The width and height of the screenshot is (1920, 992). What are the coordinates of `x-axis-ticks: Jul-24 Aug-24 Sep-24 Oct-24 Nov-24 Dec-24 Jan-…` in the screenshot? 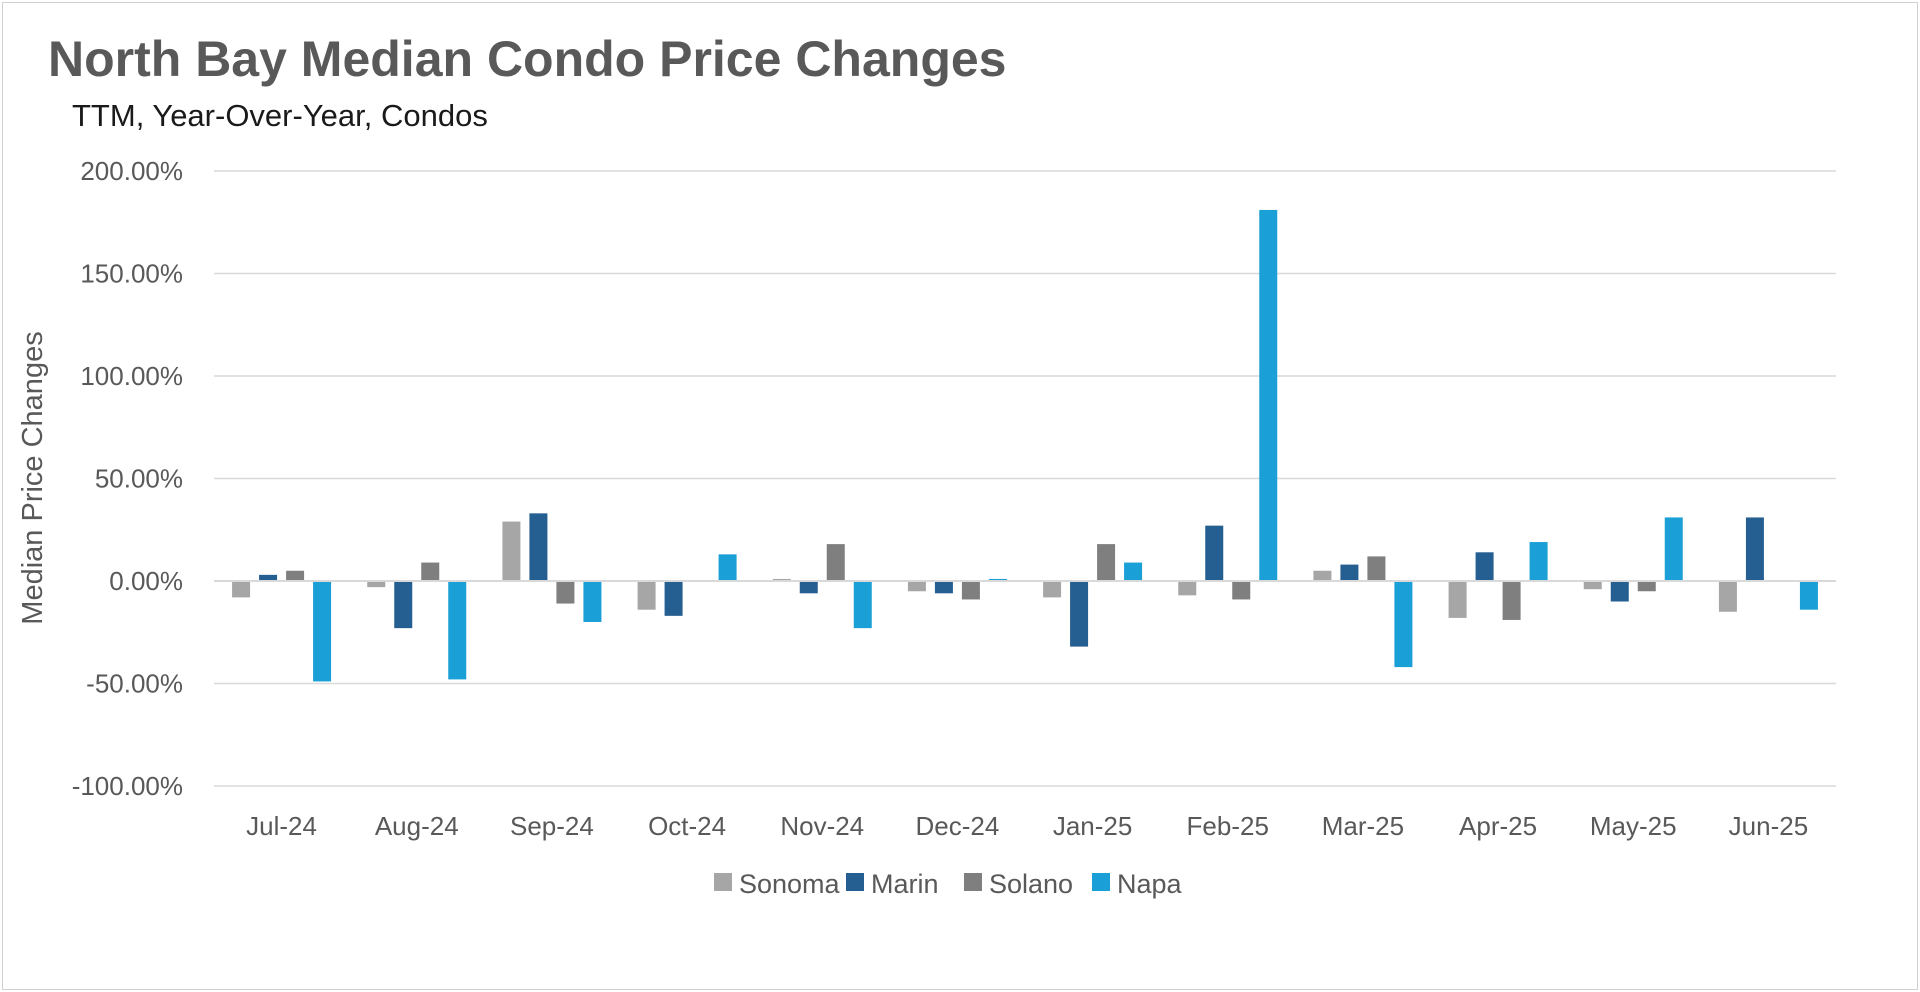 It's located at (1027, 826).